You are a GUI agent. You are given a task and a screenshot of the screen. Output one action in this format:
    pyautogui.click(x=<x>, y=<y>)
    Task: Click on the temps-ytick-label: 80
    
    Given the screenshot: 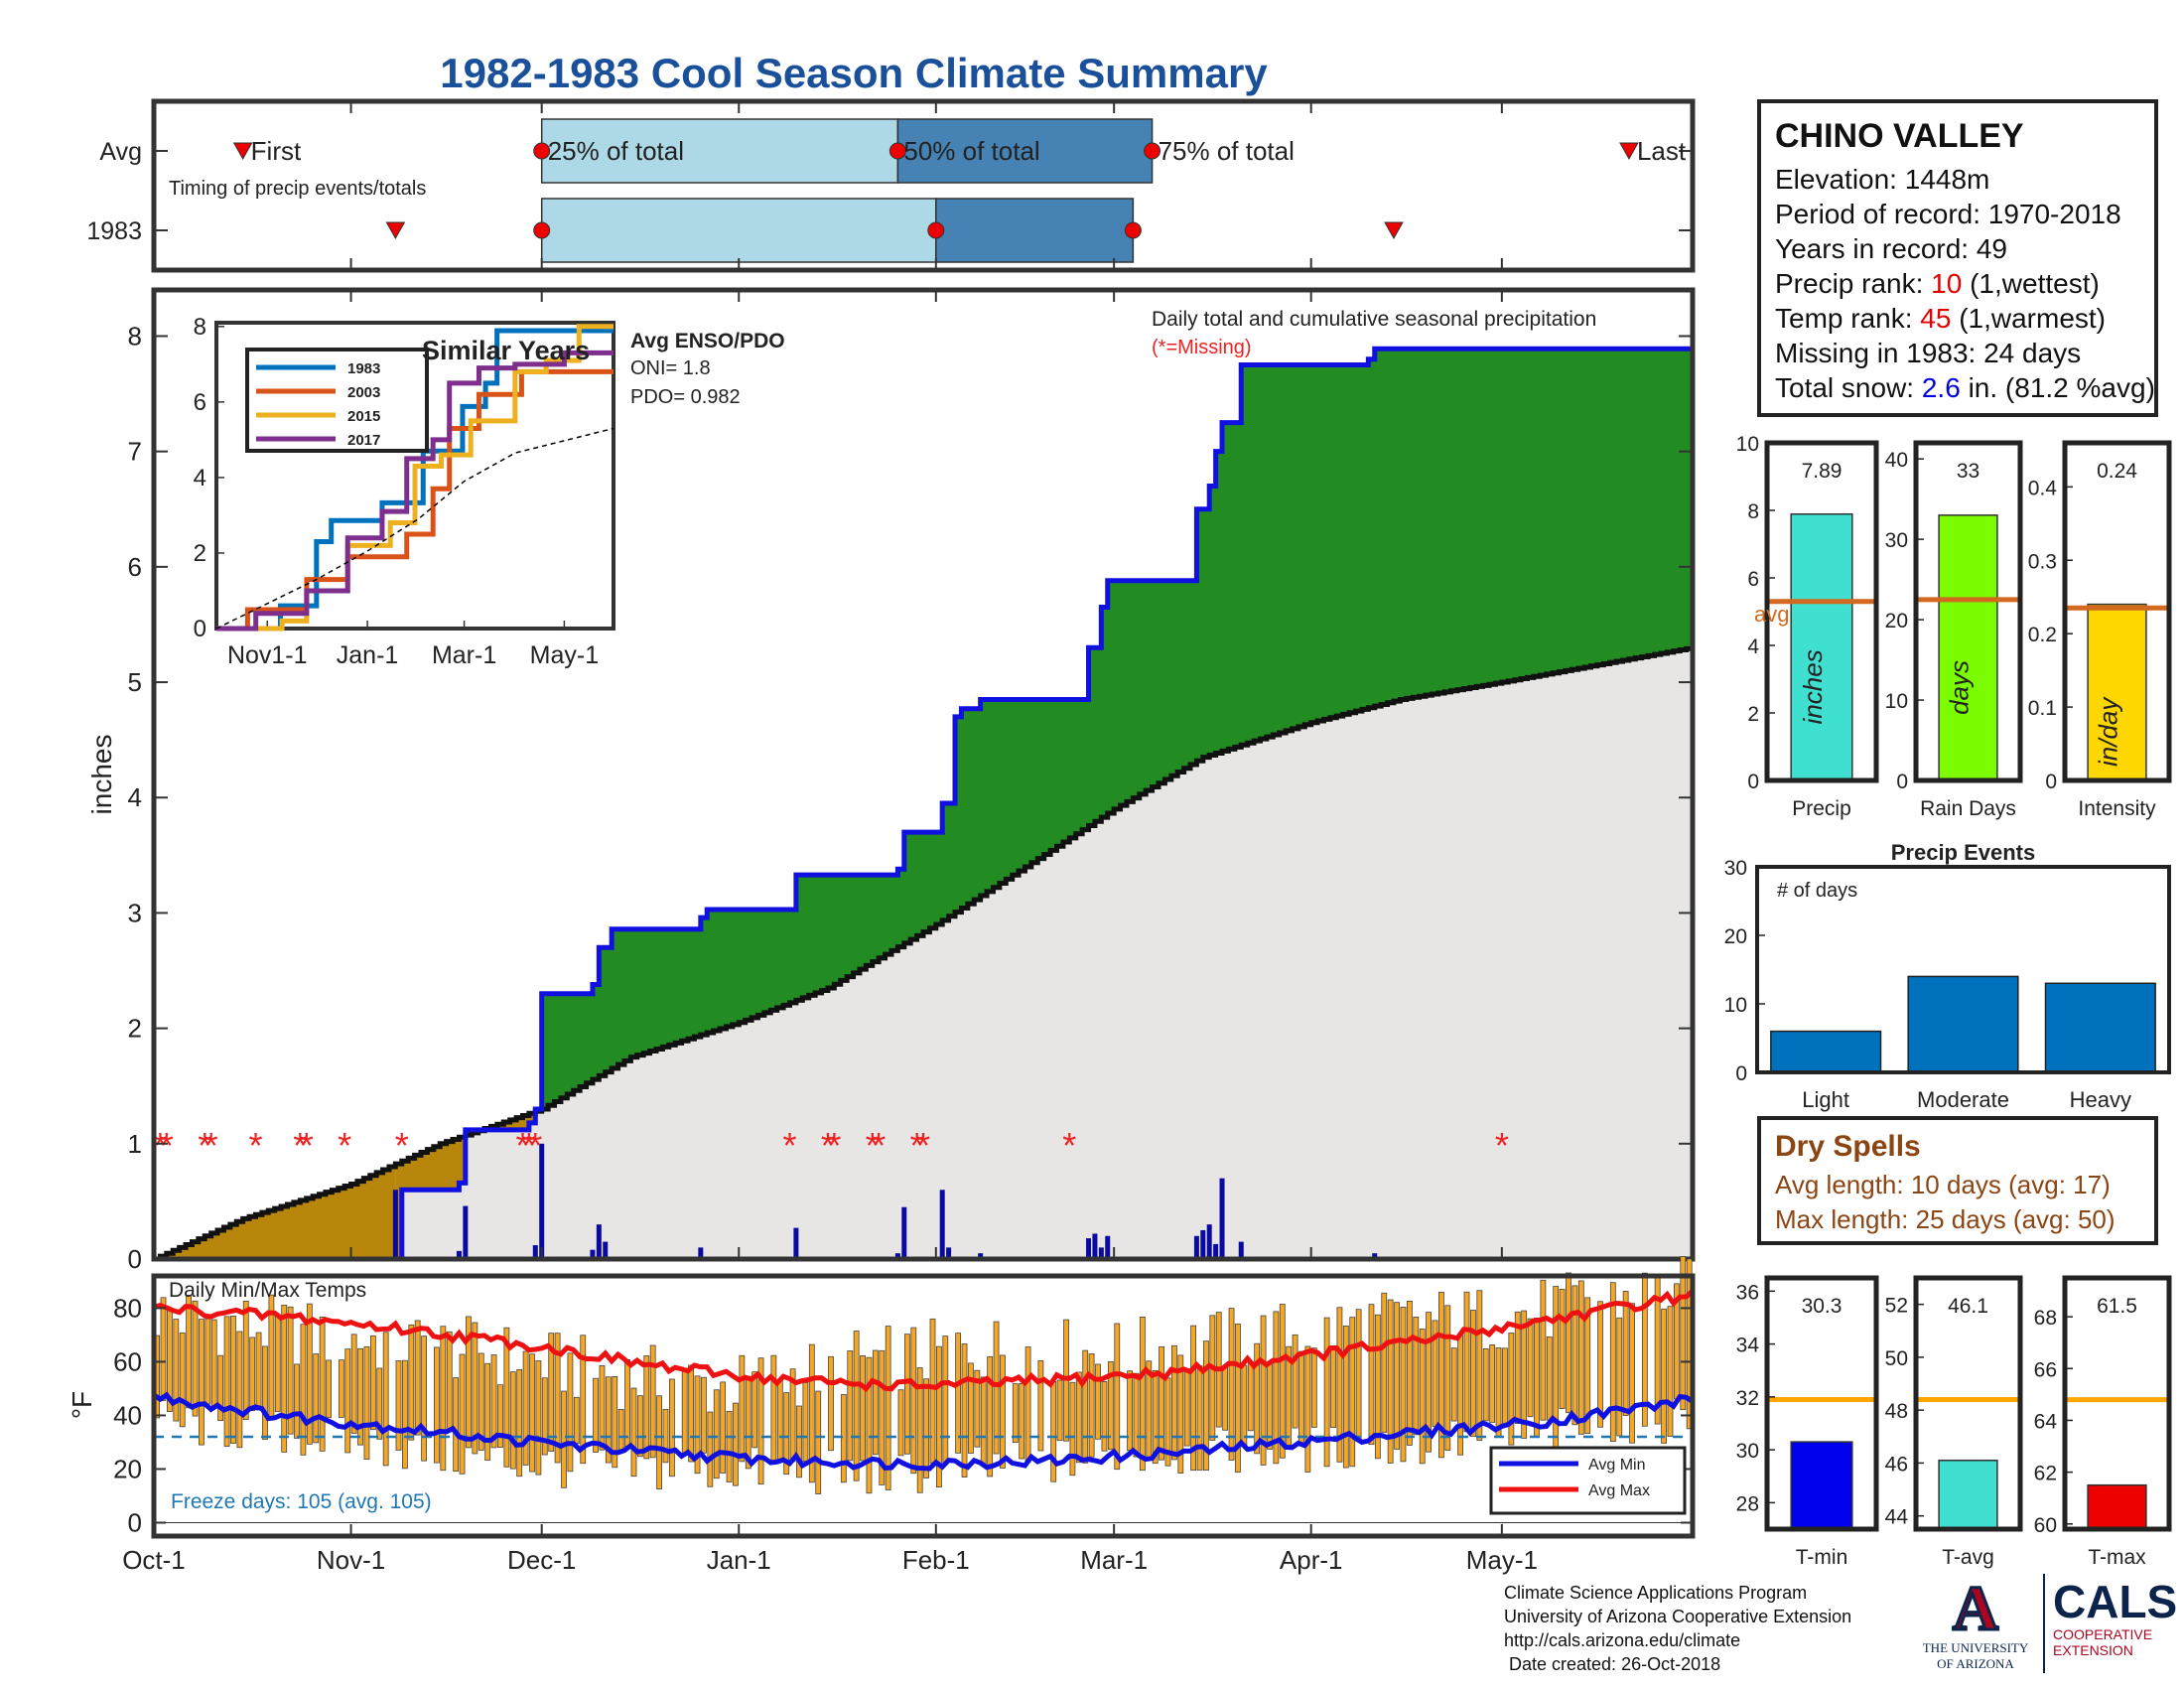 What is the action you would take?
    pyautogui.click(x=127, y=1308)
    